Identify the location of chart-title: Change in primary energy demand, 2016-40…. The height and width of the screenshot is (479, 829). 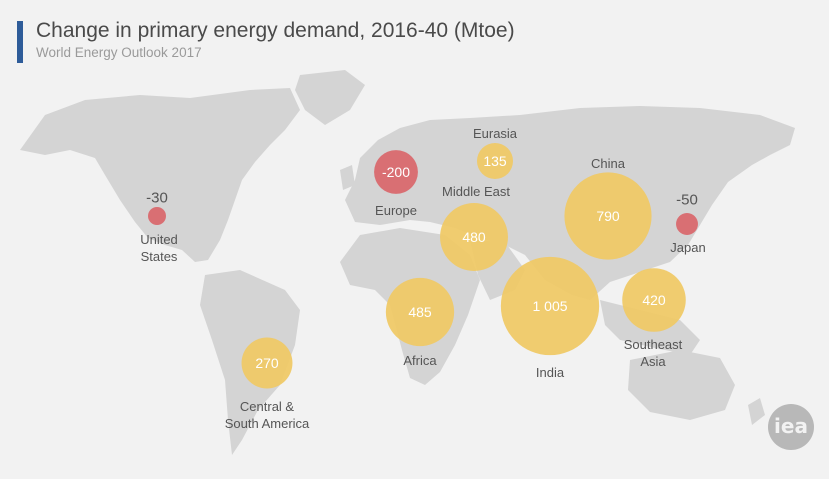
(275, 30).